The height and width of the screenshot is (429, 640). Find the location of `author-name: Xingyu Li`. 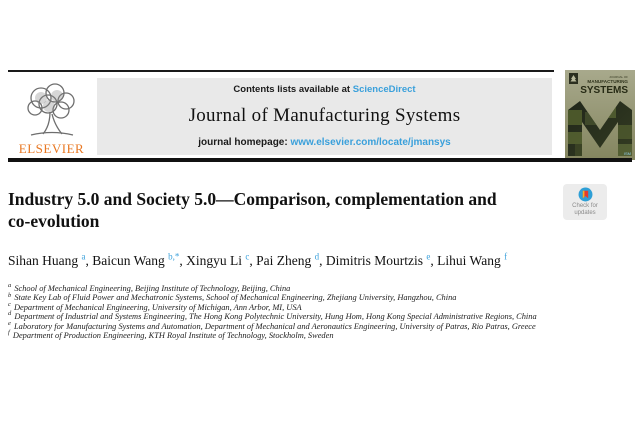

author-name: Xingyu Li is located at coordinates (216, 260).